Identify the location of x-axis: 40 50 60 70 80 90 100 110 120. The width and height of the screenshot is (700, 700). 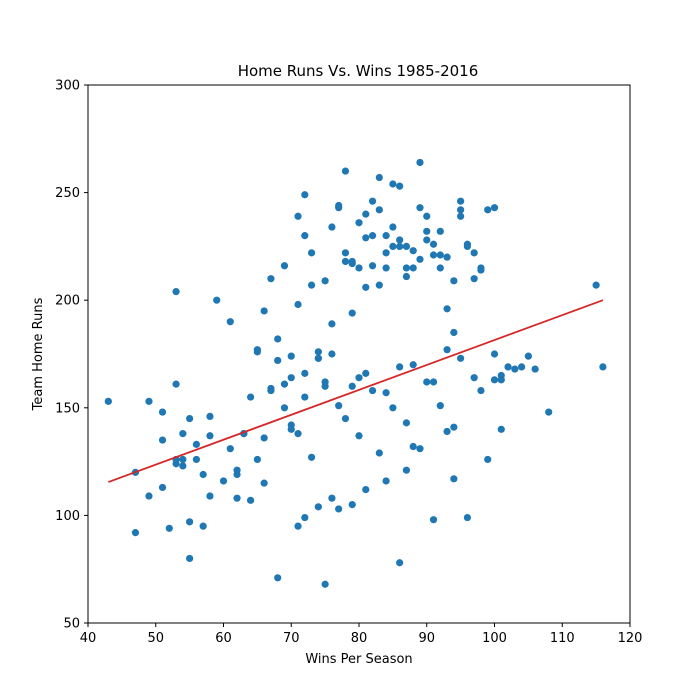
(361, 634).